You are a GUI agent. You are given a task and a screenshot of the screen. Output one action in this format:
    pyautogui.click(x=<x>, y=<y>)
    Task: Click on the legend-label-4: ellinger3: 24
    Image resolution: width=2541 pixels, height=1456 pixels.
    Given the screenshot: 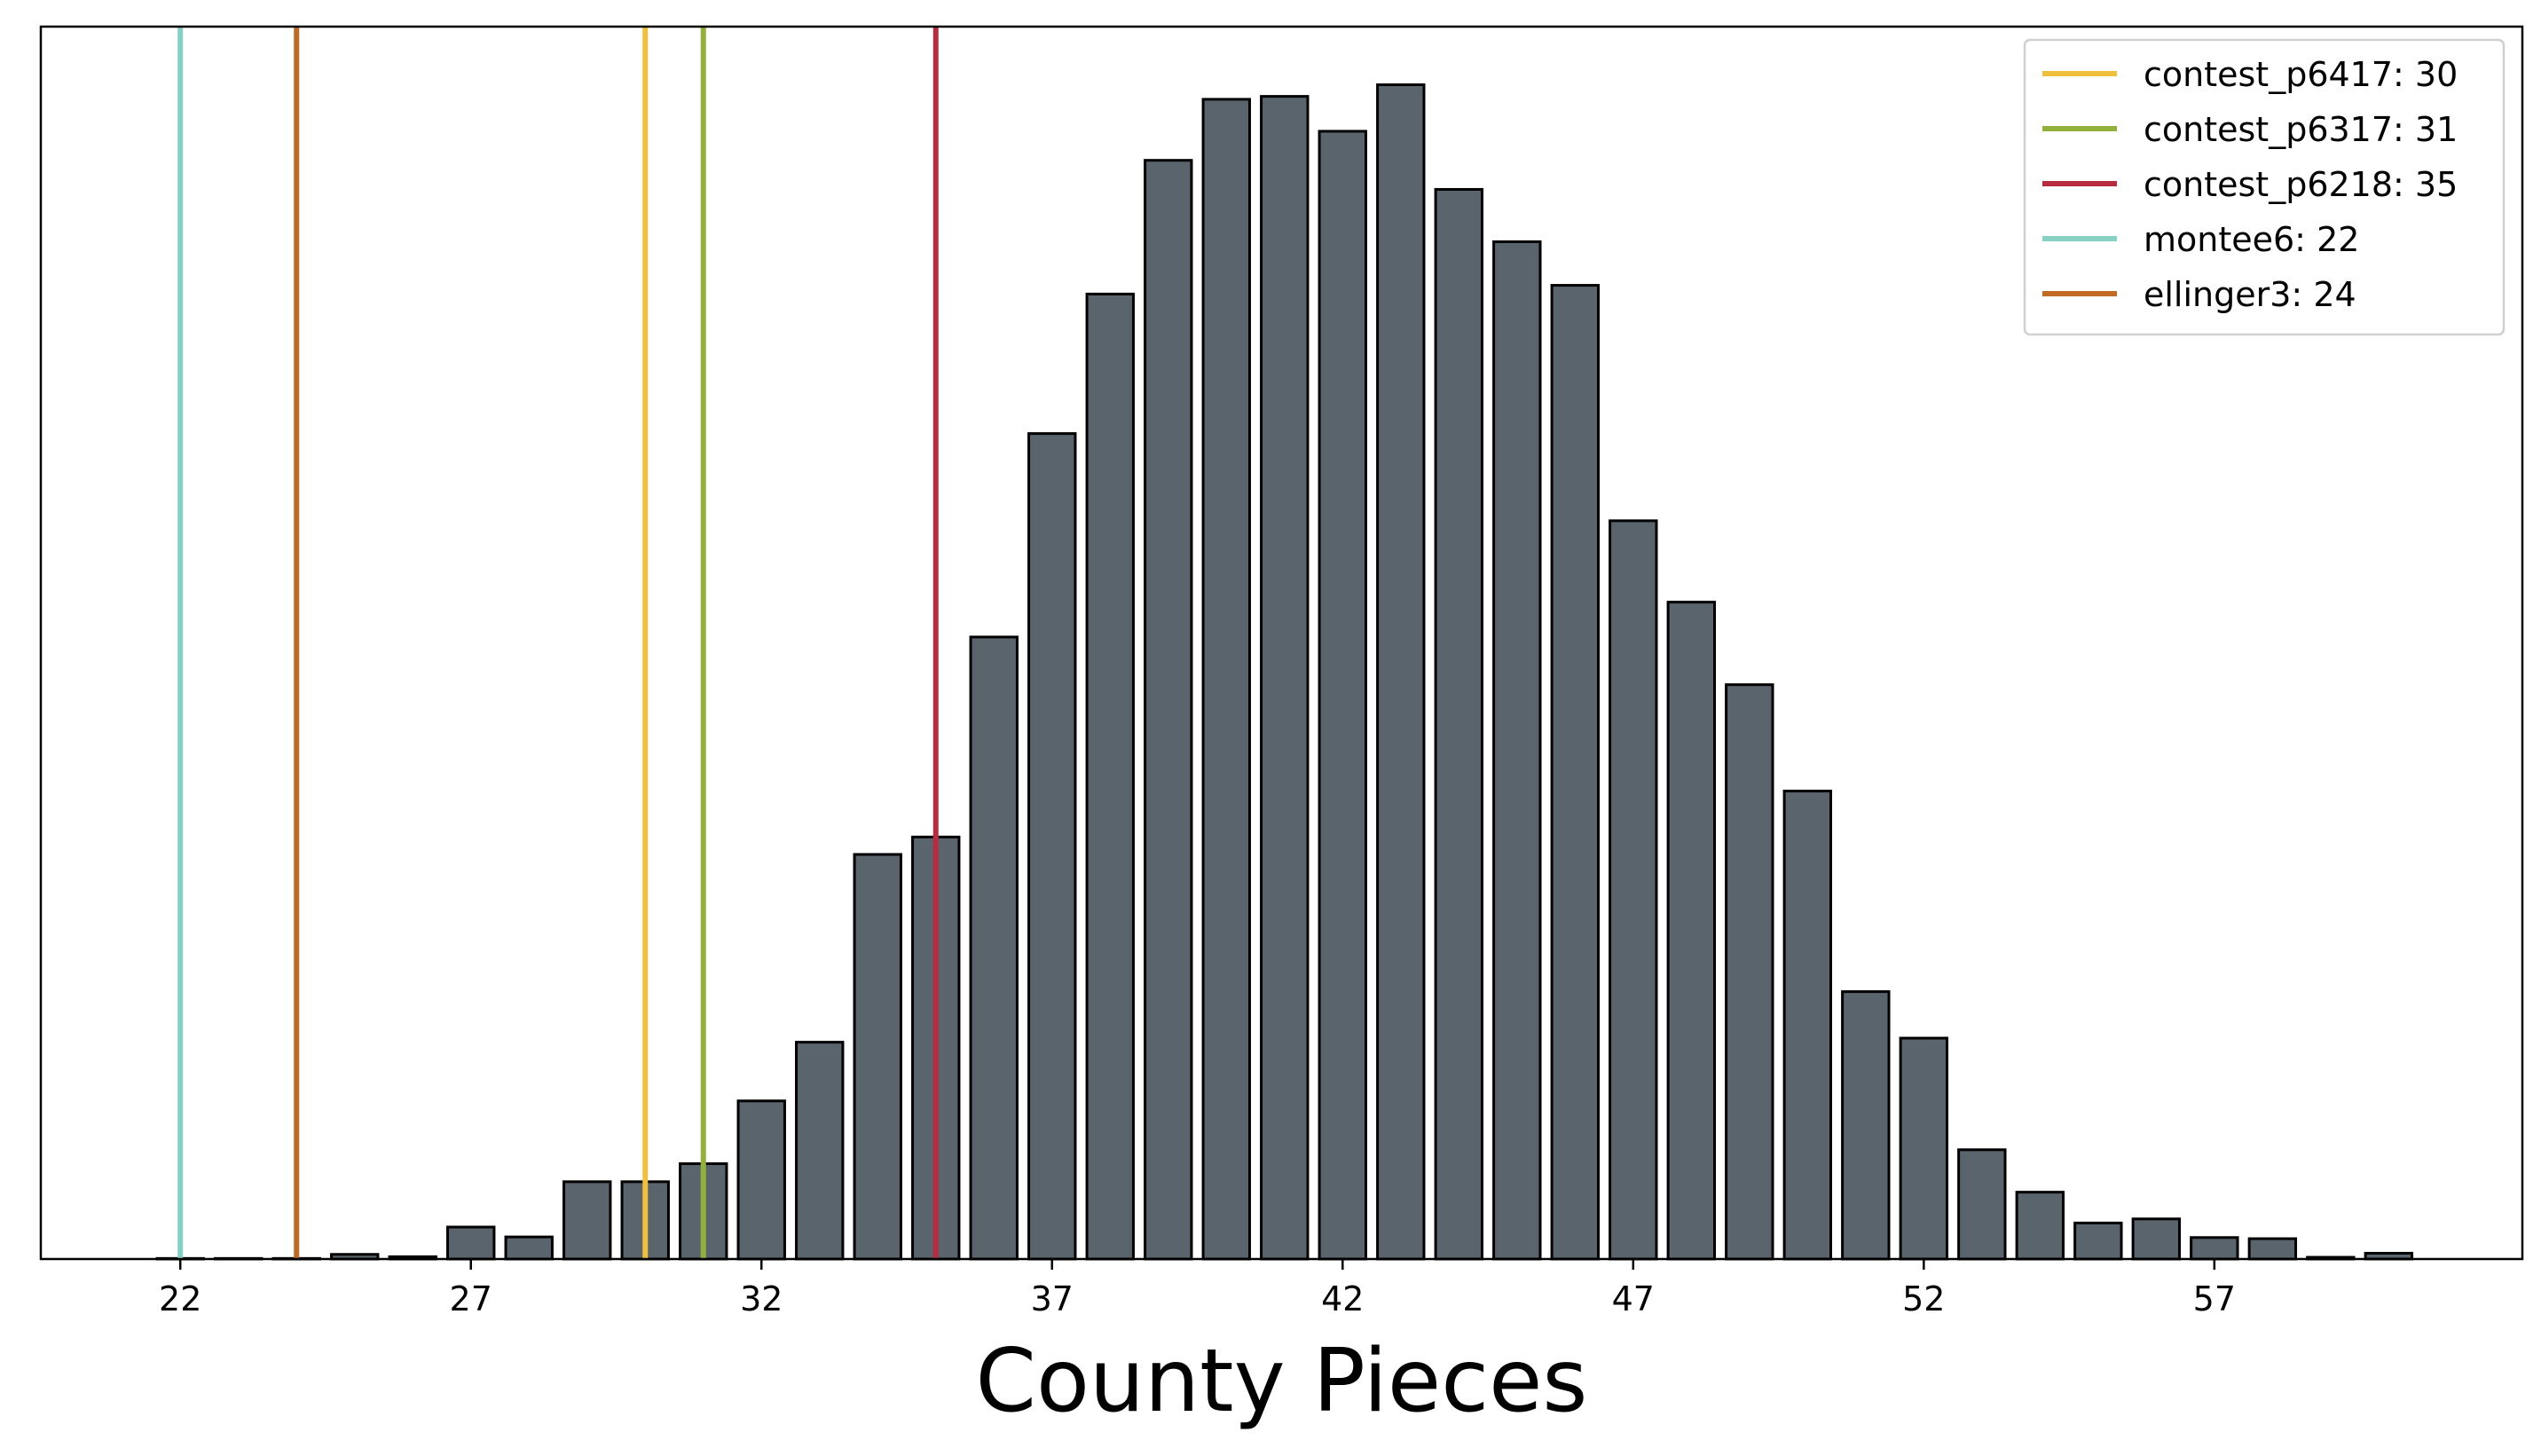 What is the action you would take?
    pyautogui.click(x=2250, y=294)
    